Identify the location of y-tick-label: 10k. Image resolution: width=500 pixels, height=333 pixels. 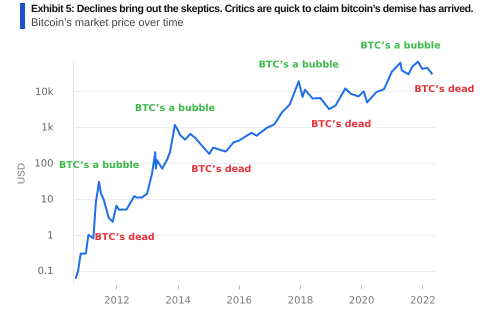
(44, 92).